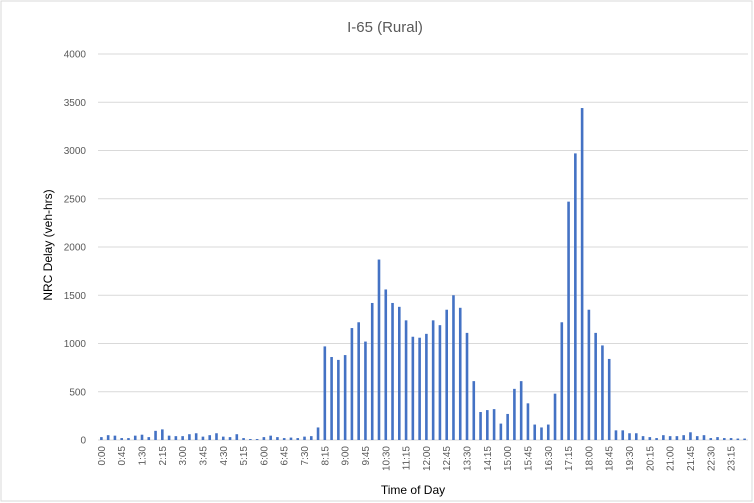  Describe the element at coordinates (589, 458) in the screenshot. I see `x-tick-label: 18:00` at that location.